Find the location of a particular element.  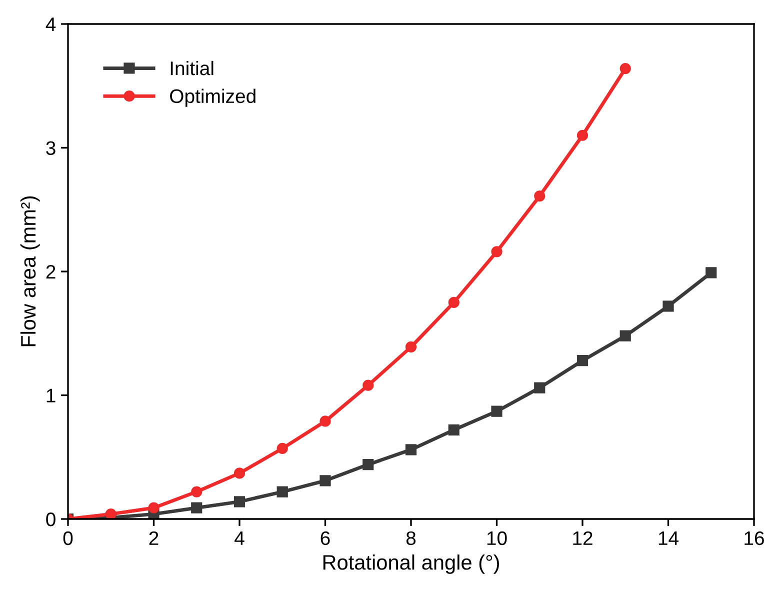

y-tick-label: 2 is located at coordinates (51, 271).